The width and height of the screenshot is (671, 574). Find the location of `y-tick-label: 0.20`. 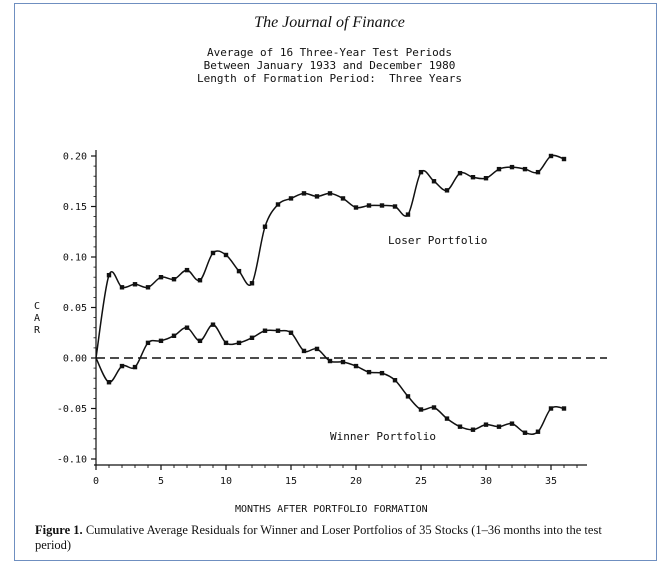

y-tick-label: 0.20 is located at coordinates (75, 157).